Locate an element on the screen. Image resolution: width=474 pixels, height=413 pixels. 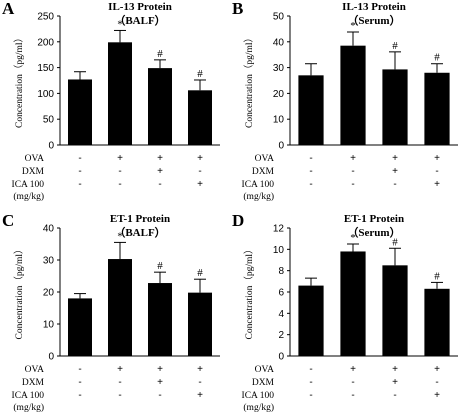
chart-title: ET-1 Protein is located at coordinates (374, 219).